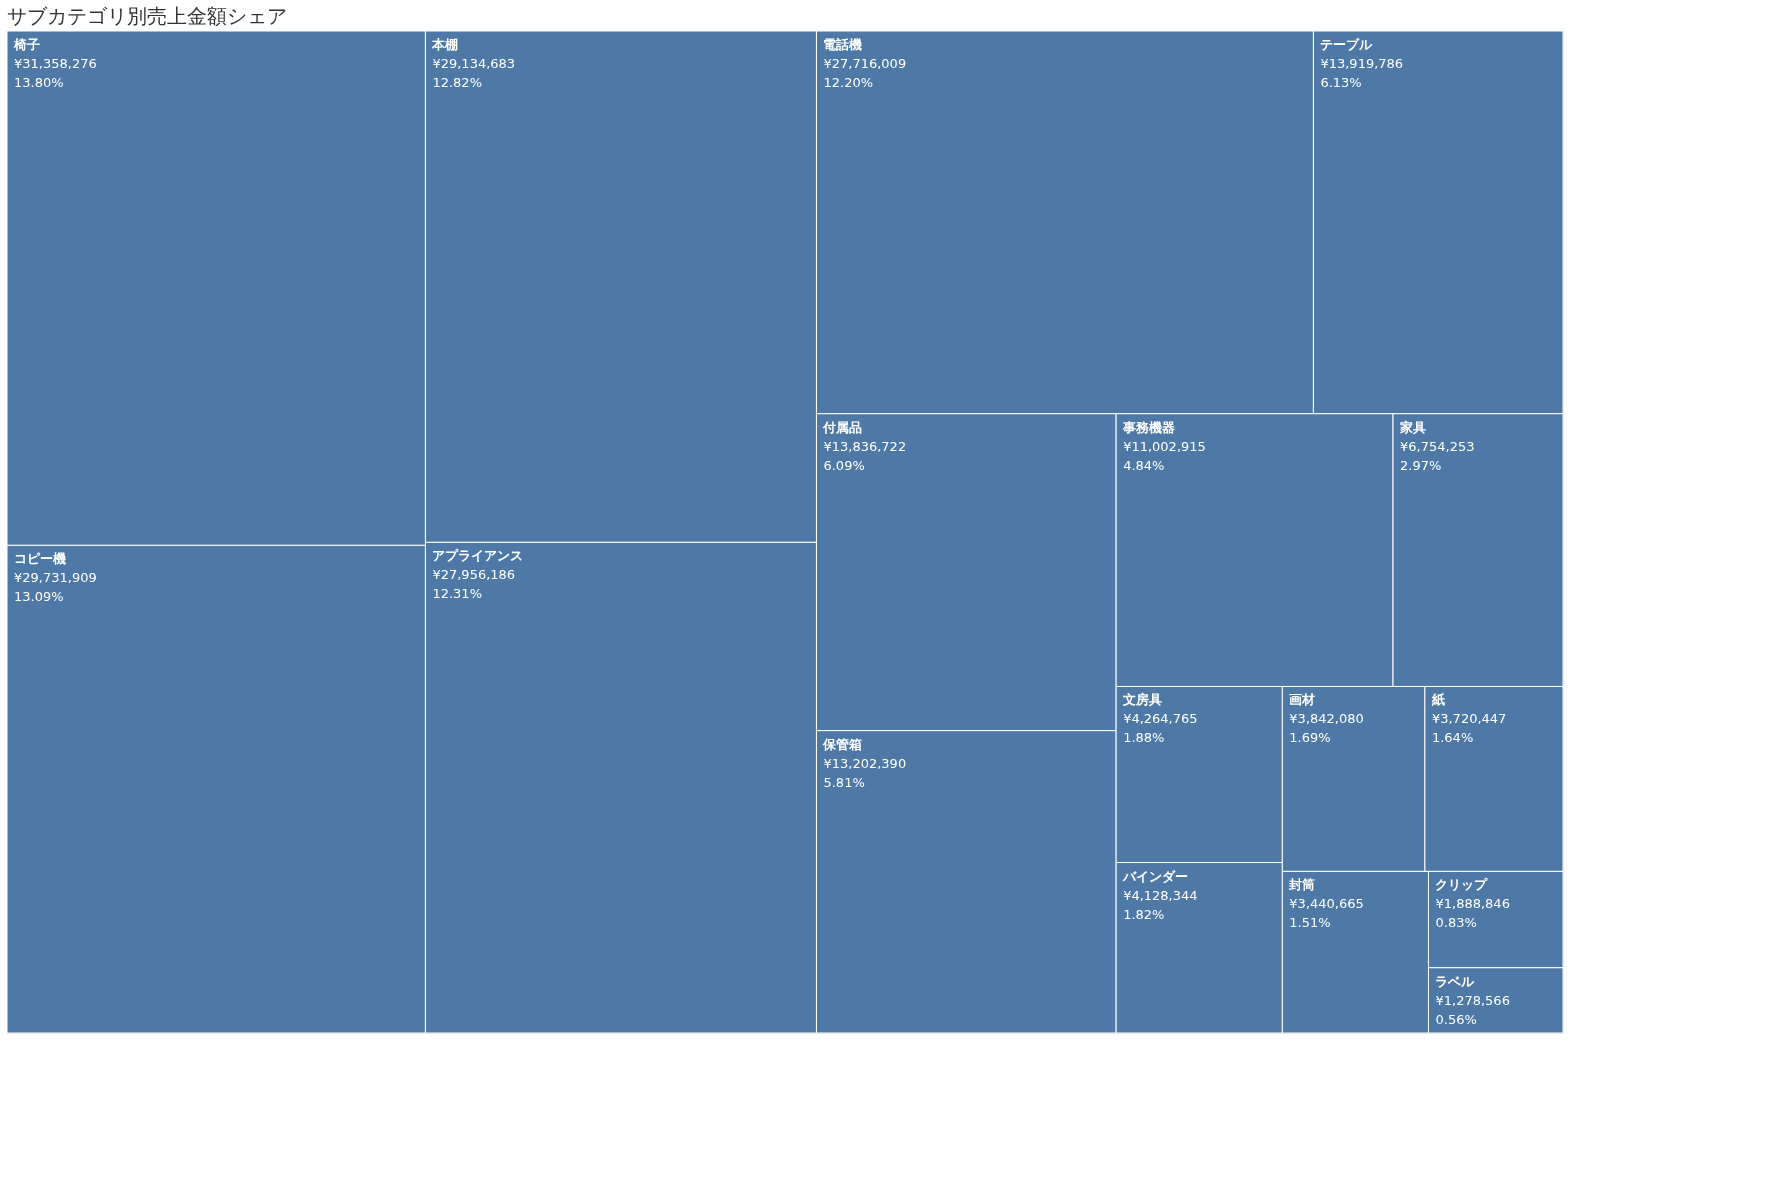 The image size is (1768, 1192). I want to click on data-label: ¥1,888,846 0.83%, so click(1472, 913).